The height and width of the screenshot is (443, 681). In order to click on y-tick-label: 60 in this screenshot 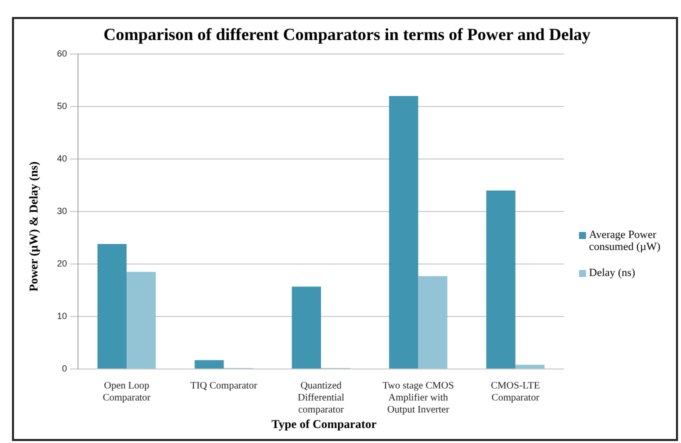, I will do `click(62, 53)`.